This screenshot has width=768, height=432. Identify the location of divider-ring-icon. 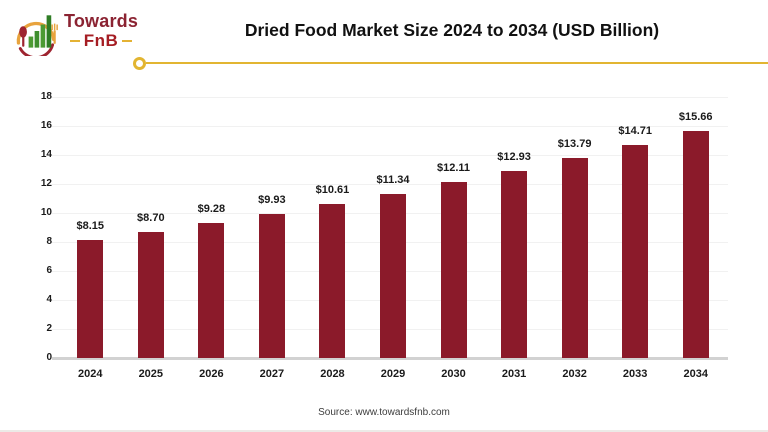
(139, 63).